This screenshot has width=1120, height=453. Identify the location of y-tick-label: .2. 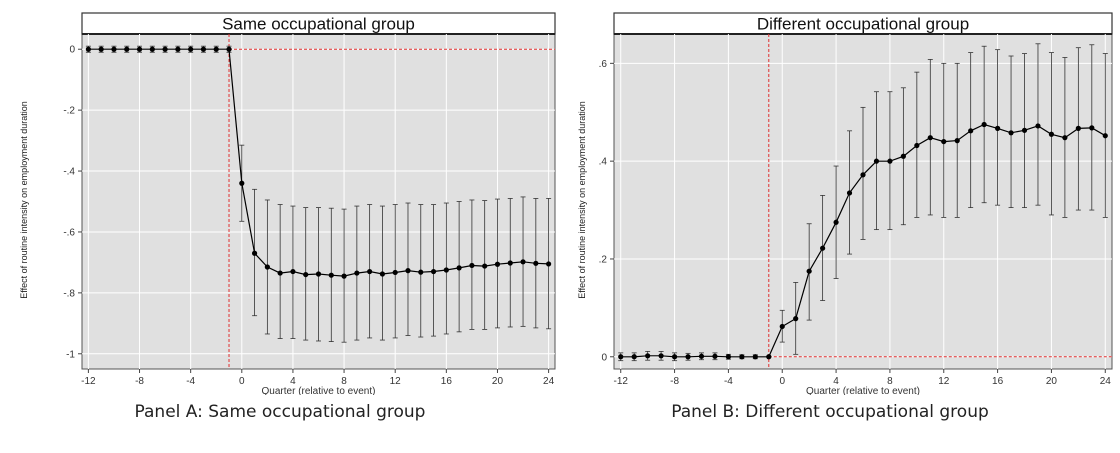
(603, 259).